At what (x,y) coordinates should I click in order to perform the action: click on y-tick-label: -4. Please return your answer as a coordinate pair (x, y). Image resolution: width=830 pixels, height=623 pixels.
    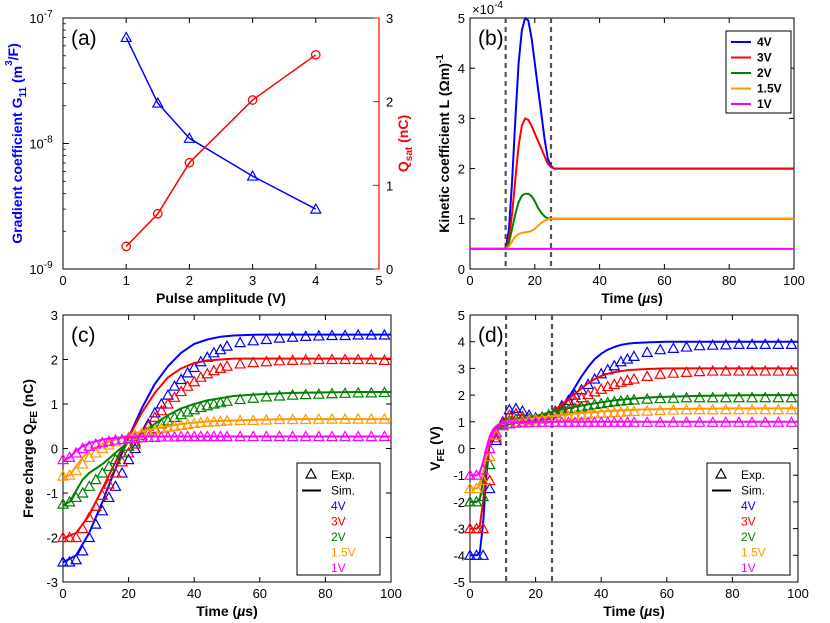
    Looking at the image, I should click on (459, 555).